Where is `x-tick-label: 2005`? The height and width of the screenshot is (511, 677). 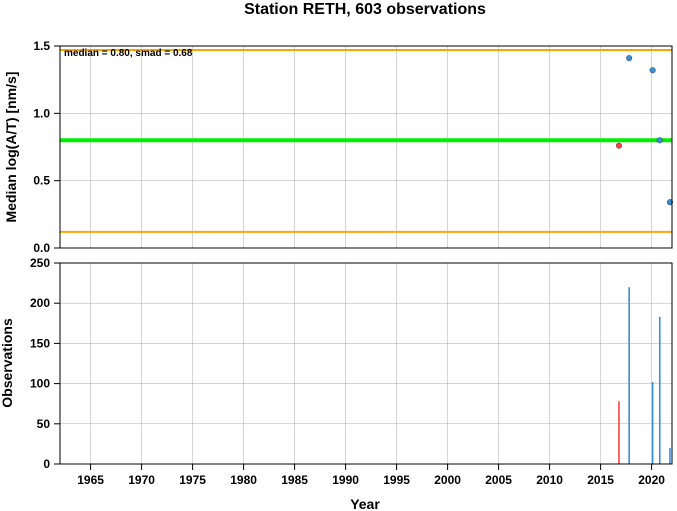
x-tick-label: 2005 is located at coordinates (498, 480).